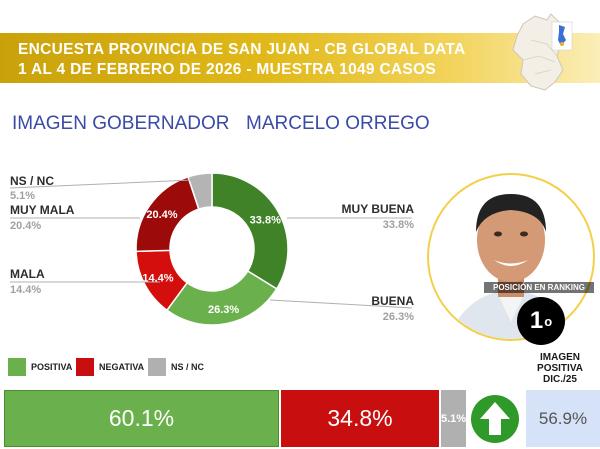 The image size is (600, 449). Describe the element at coordinates (32, 181) in the screenshot. I see `label-nsnc: NS / NC` at that location.